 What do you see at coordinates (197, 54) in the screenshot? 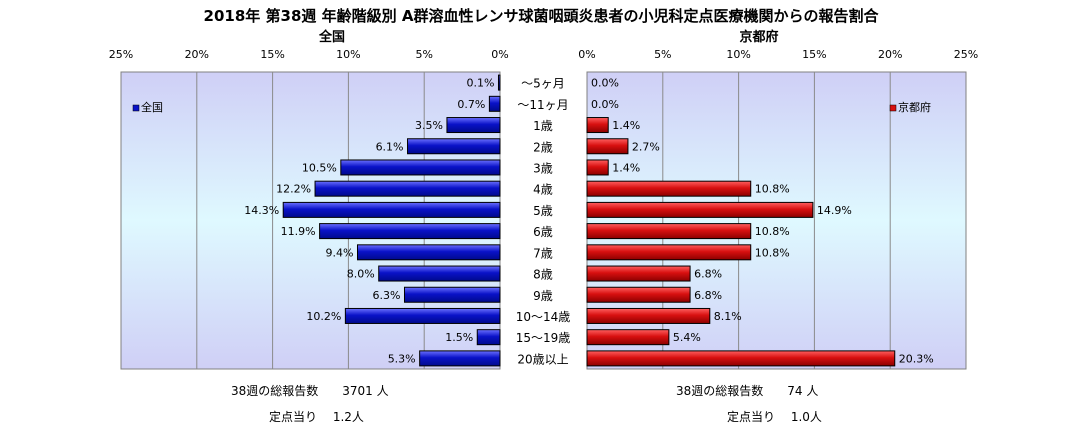
I see `national-tick-label: 20%` at bounding box center [197, 54].